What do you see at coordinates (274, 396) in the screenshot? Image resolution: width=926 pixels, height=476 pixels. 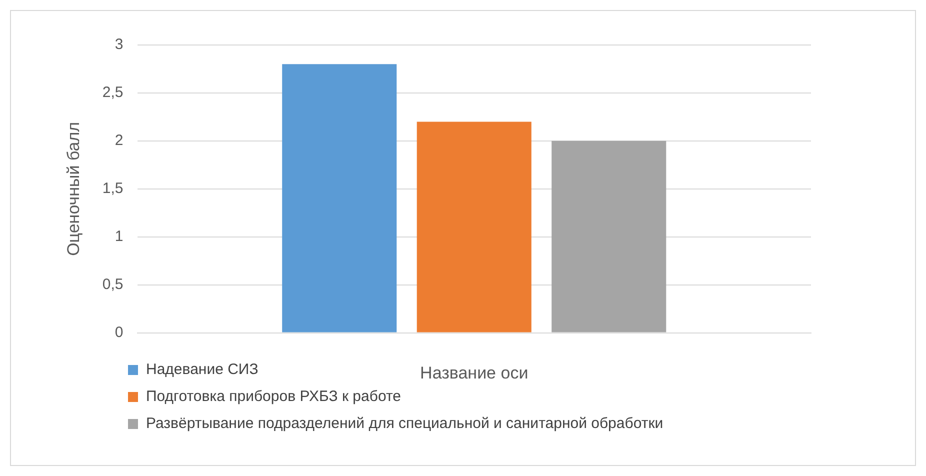 I see `legend-label: Подготовка приборов РХБЗ к работе` at bounding box center [274, 396].